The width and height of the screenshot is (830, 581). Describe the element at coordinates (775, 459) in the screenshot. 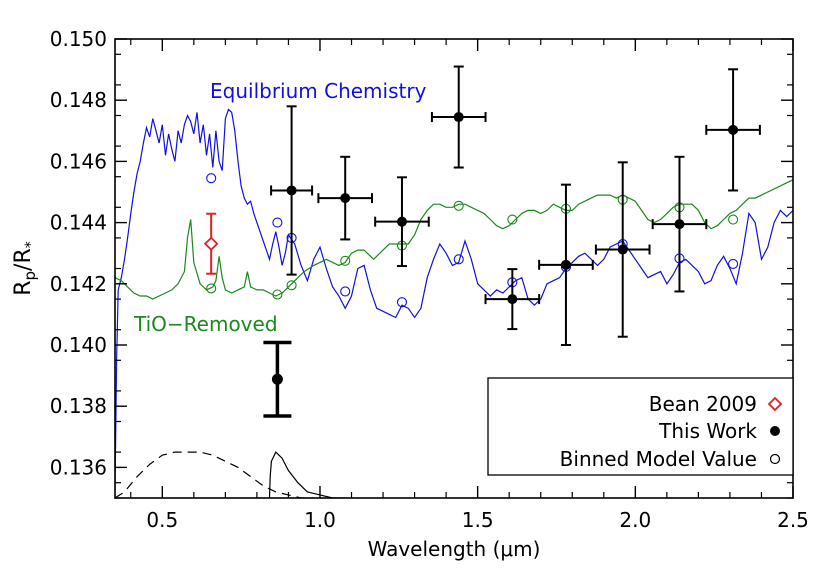

I see `legend-marker-binned-model` at that location.